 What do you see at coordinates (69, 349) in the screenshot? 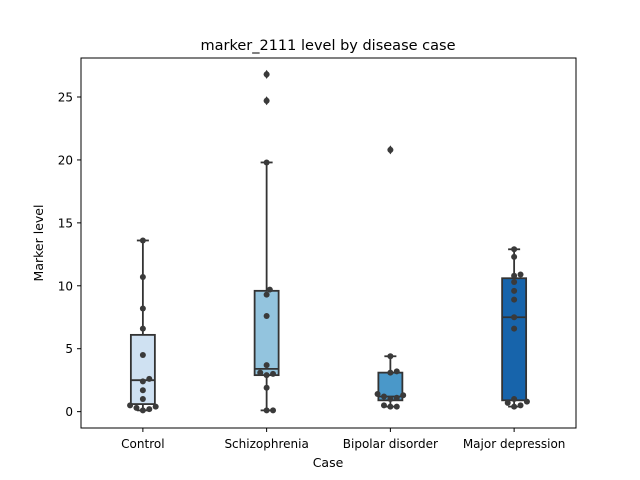
I see `y-tick-label: 5` at bounding box center [69, 349].